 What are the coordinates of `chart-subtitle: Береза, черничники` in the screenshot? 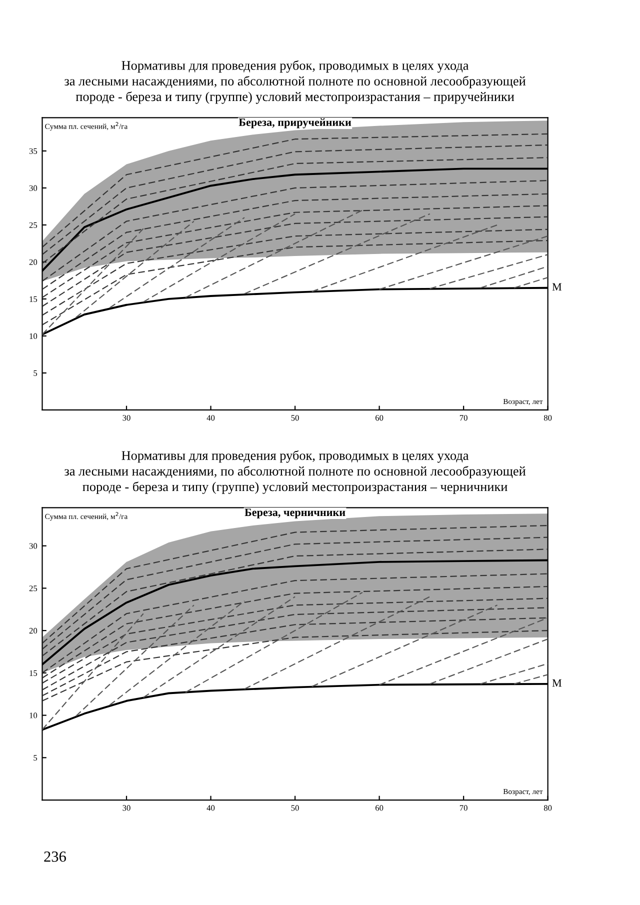 It's located at (295, 513).